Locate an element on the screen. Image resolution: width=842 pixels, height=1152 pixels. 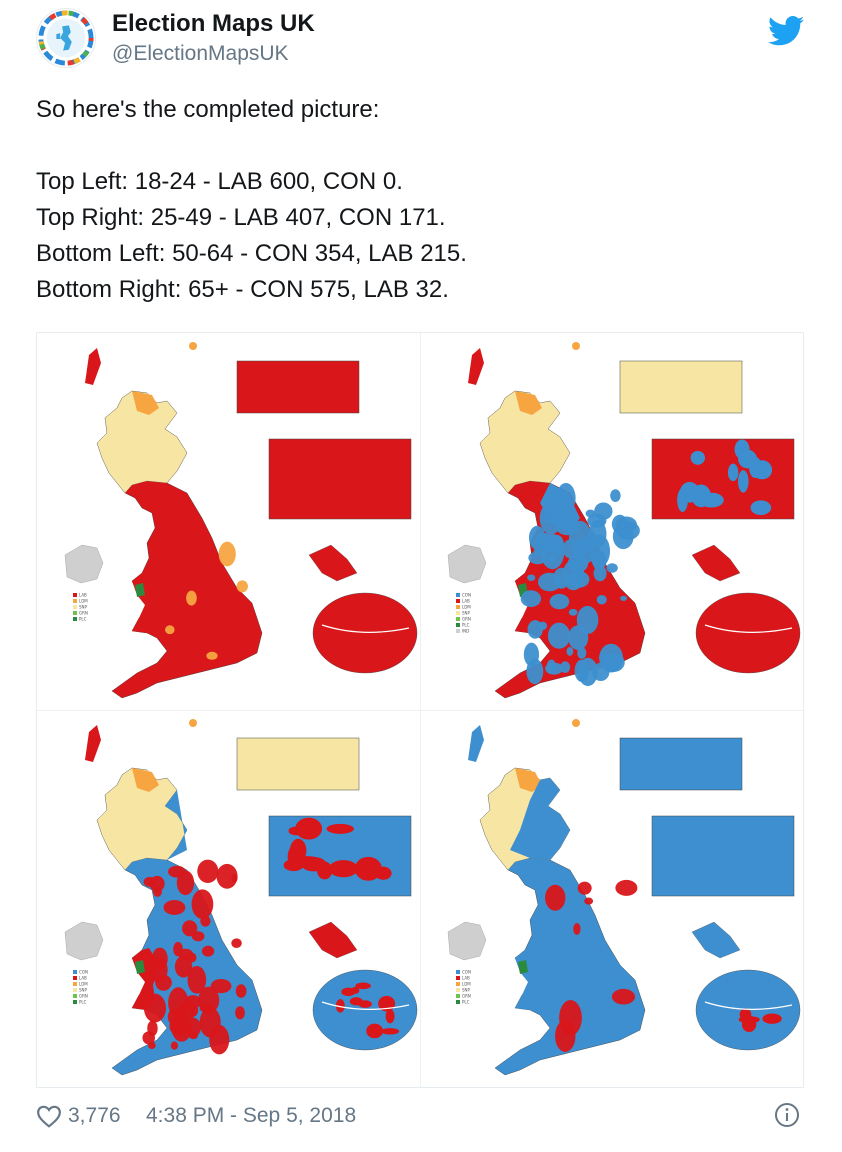
twitter-bird-icon is located at coordinates (786, 31).